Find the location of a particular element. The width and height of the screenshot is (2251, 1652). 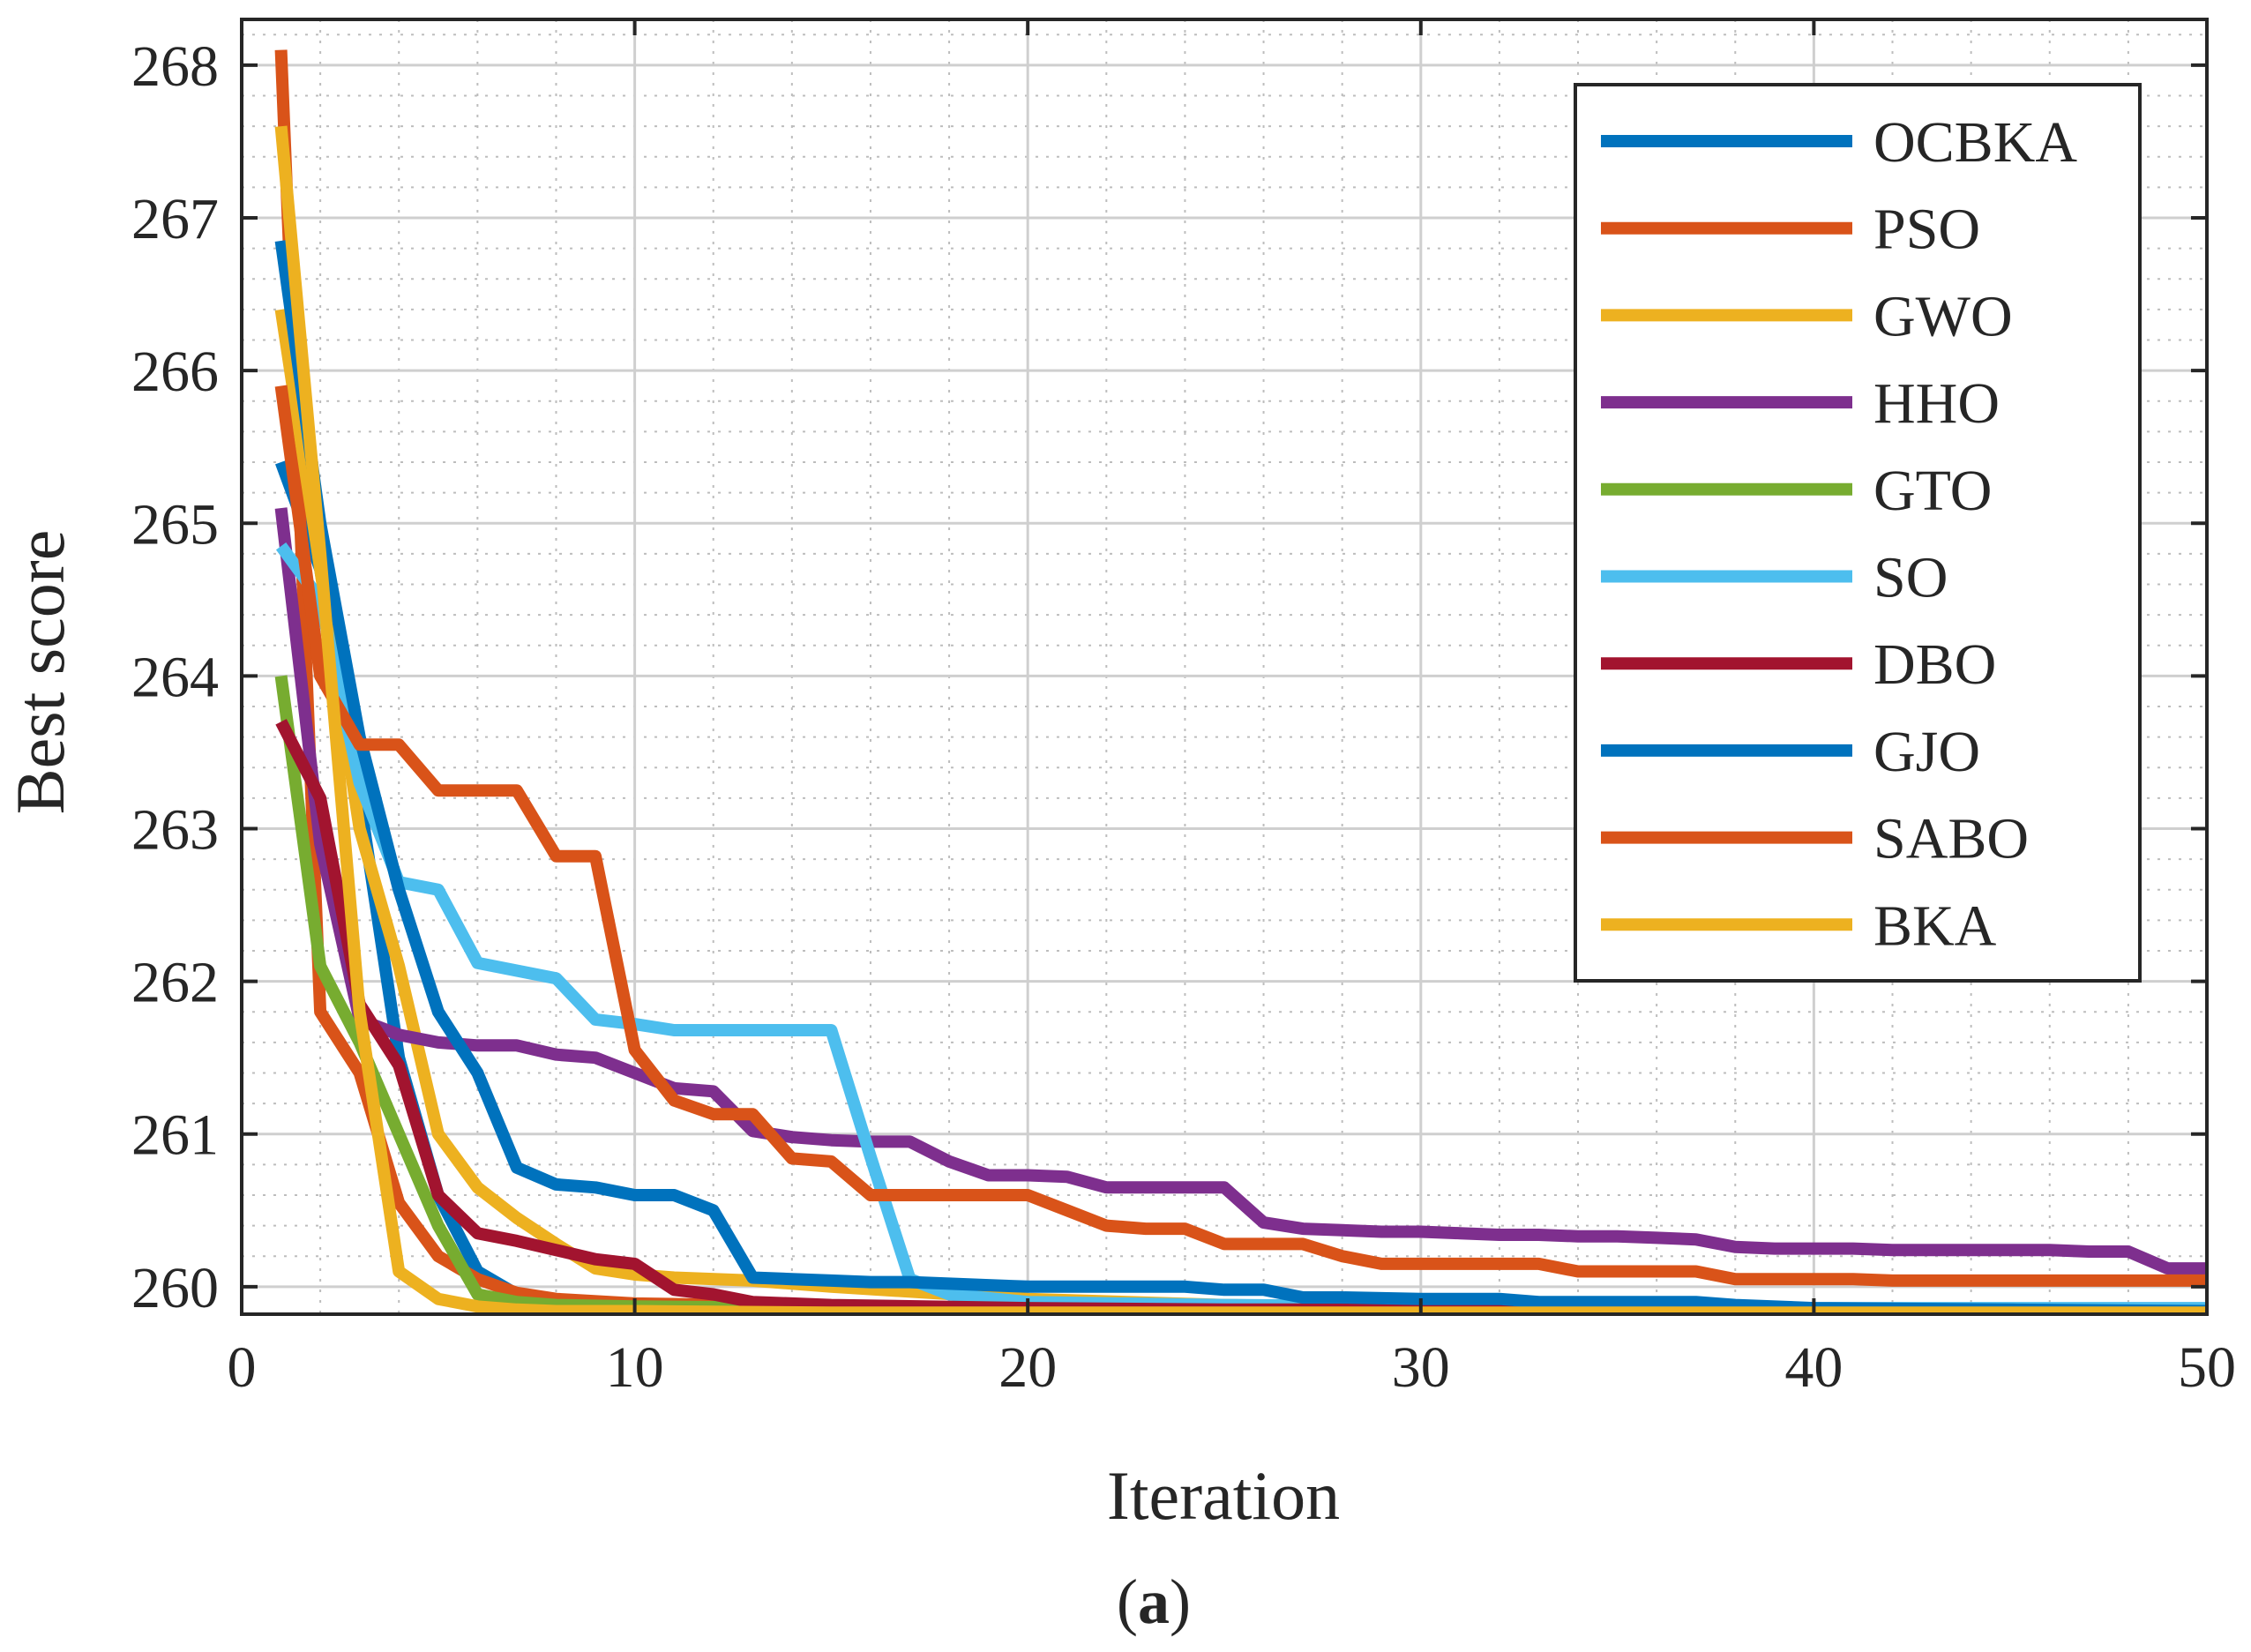

legend-label-gjo: GJO is located at coordinates (1926, 752).